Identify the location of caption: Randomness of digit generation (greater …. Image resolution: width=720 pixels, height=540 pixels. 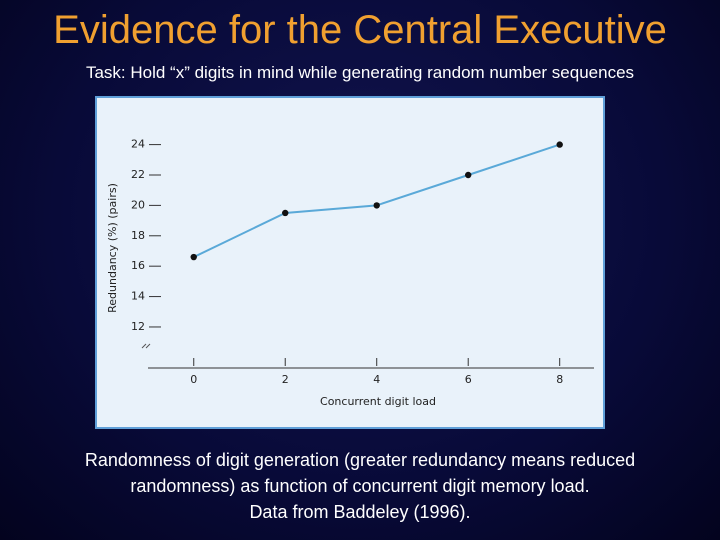
(360, 486).